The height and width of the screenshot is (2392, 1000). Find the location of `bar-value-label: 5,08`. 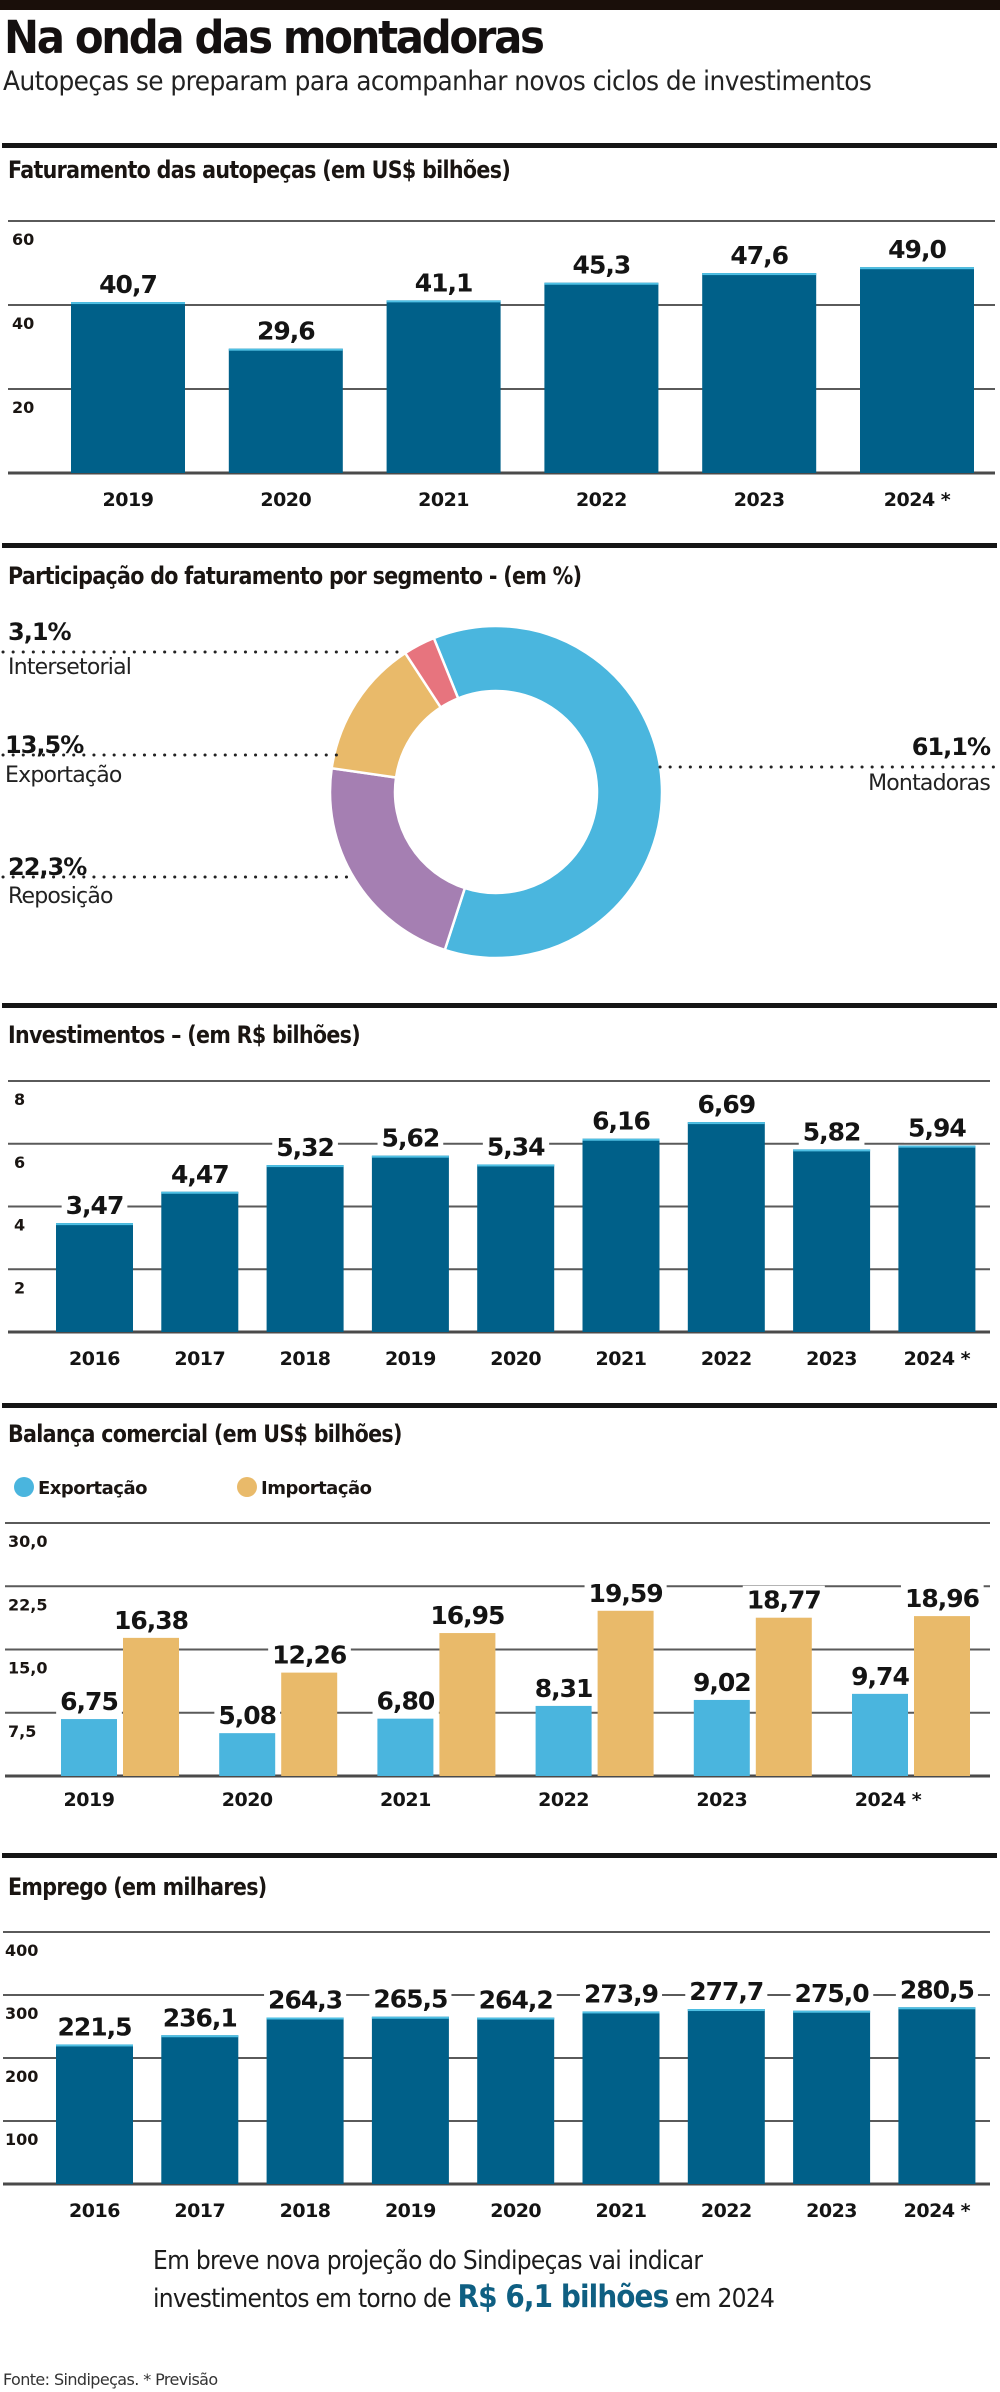

bar-value-label: 5,08 is located at coordinates (247, 1715).